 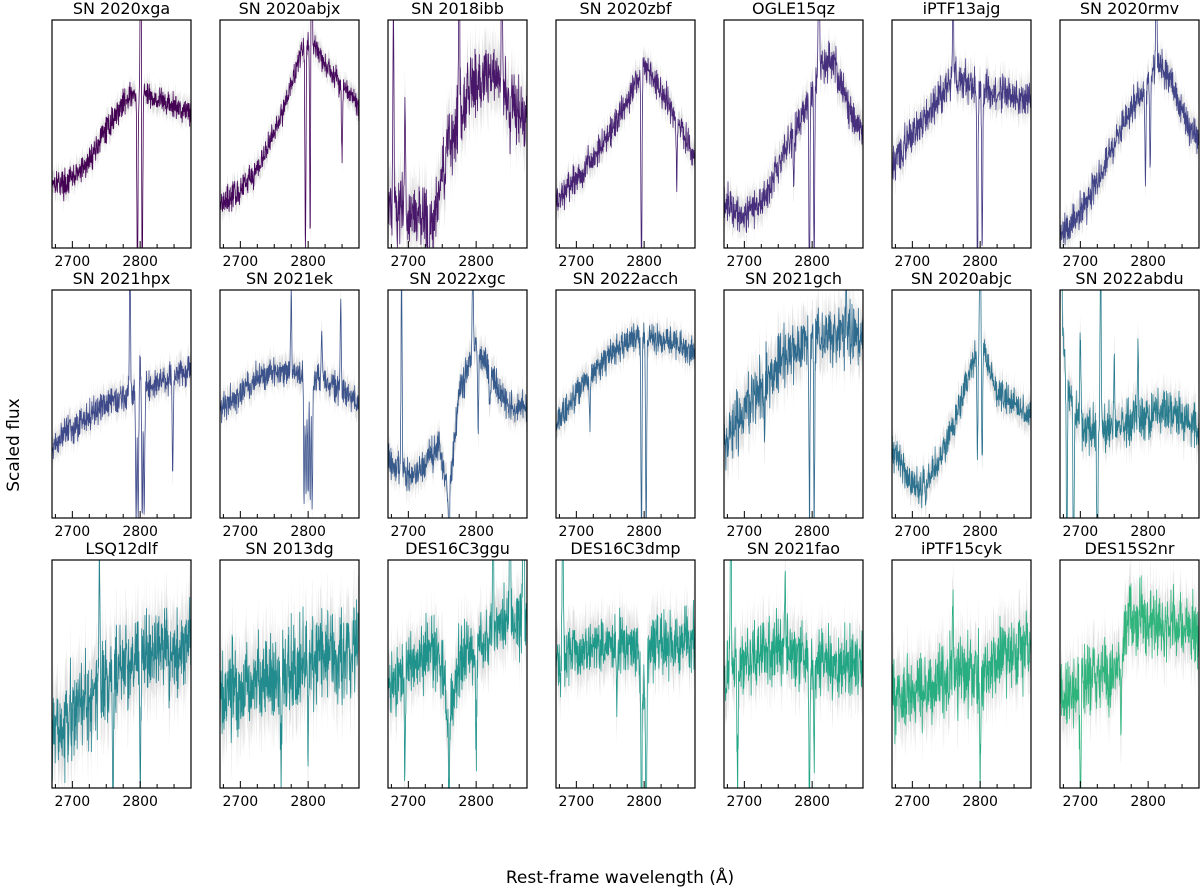 I want to click on panel-title: DES16C3ggu, so click(x=457, y=548).